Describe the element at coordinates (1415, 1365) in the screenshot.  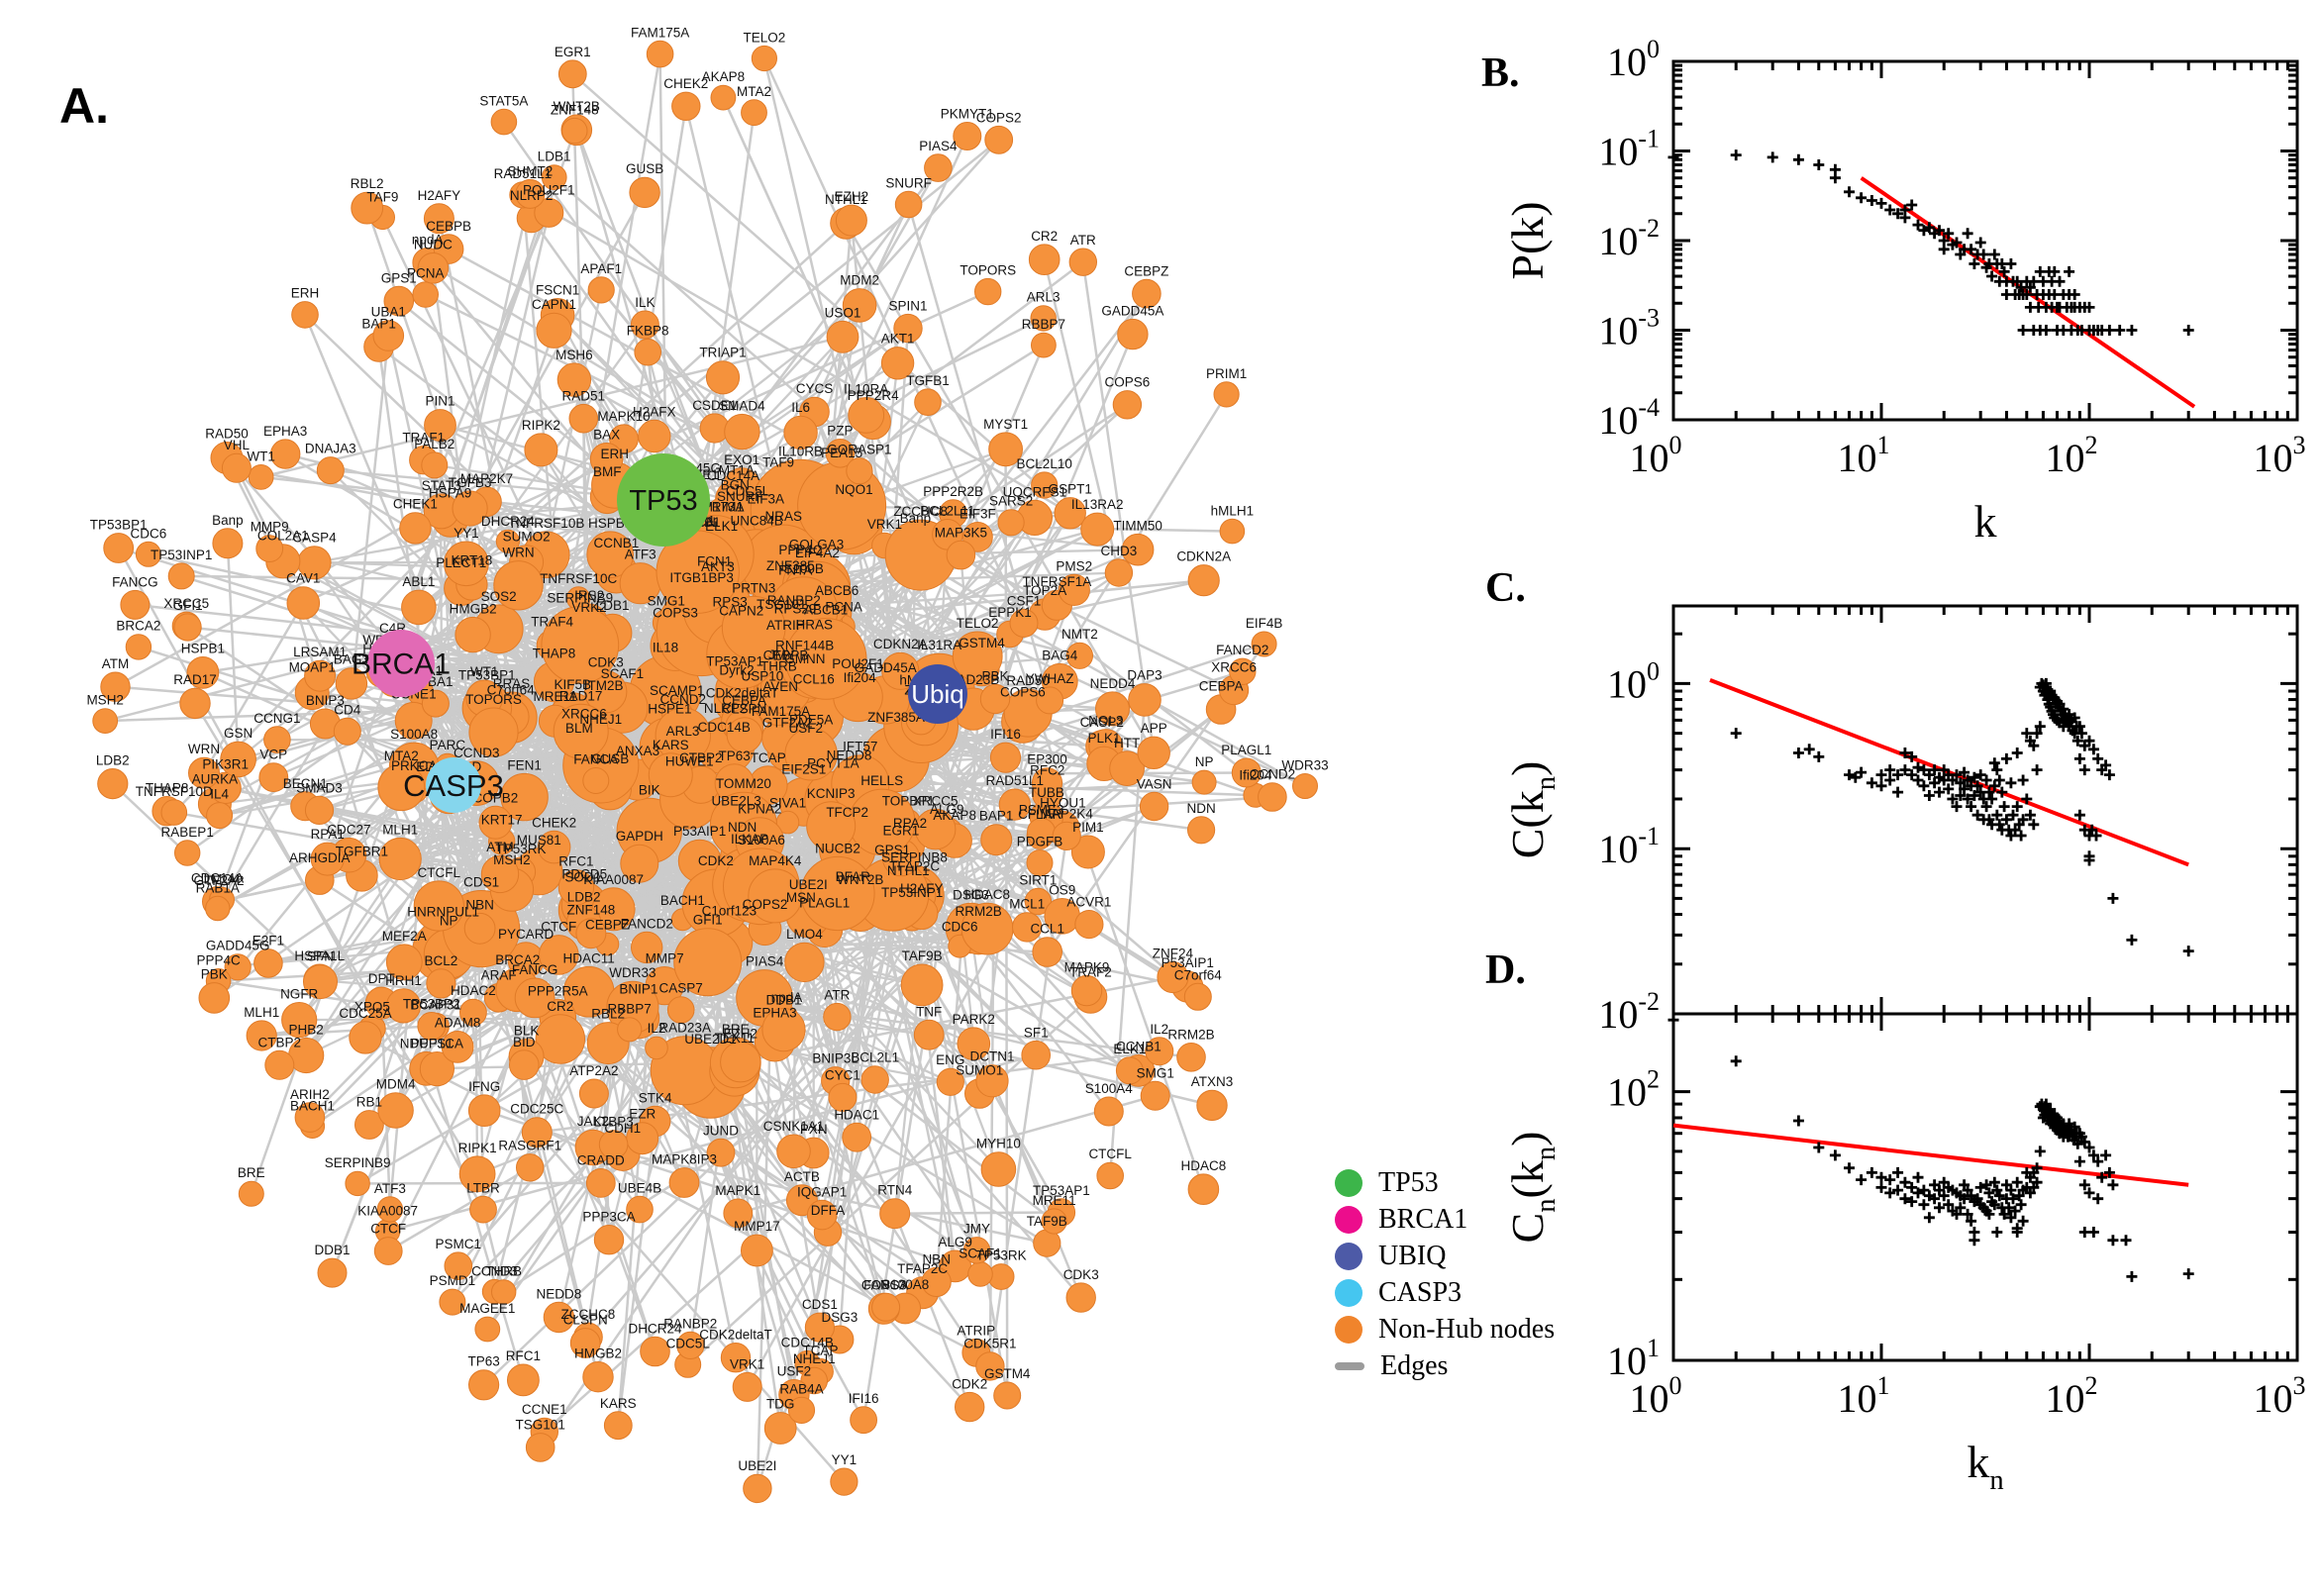
I see `legend-label: Edges` at that location.